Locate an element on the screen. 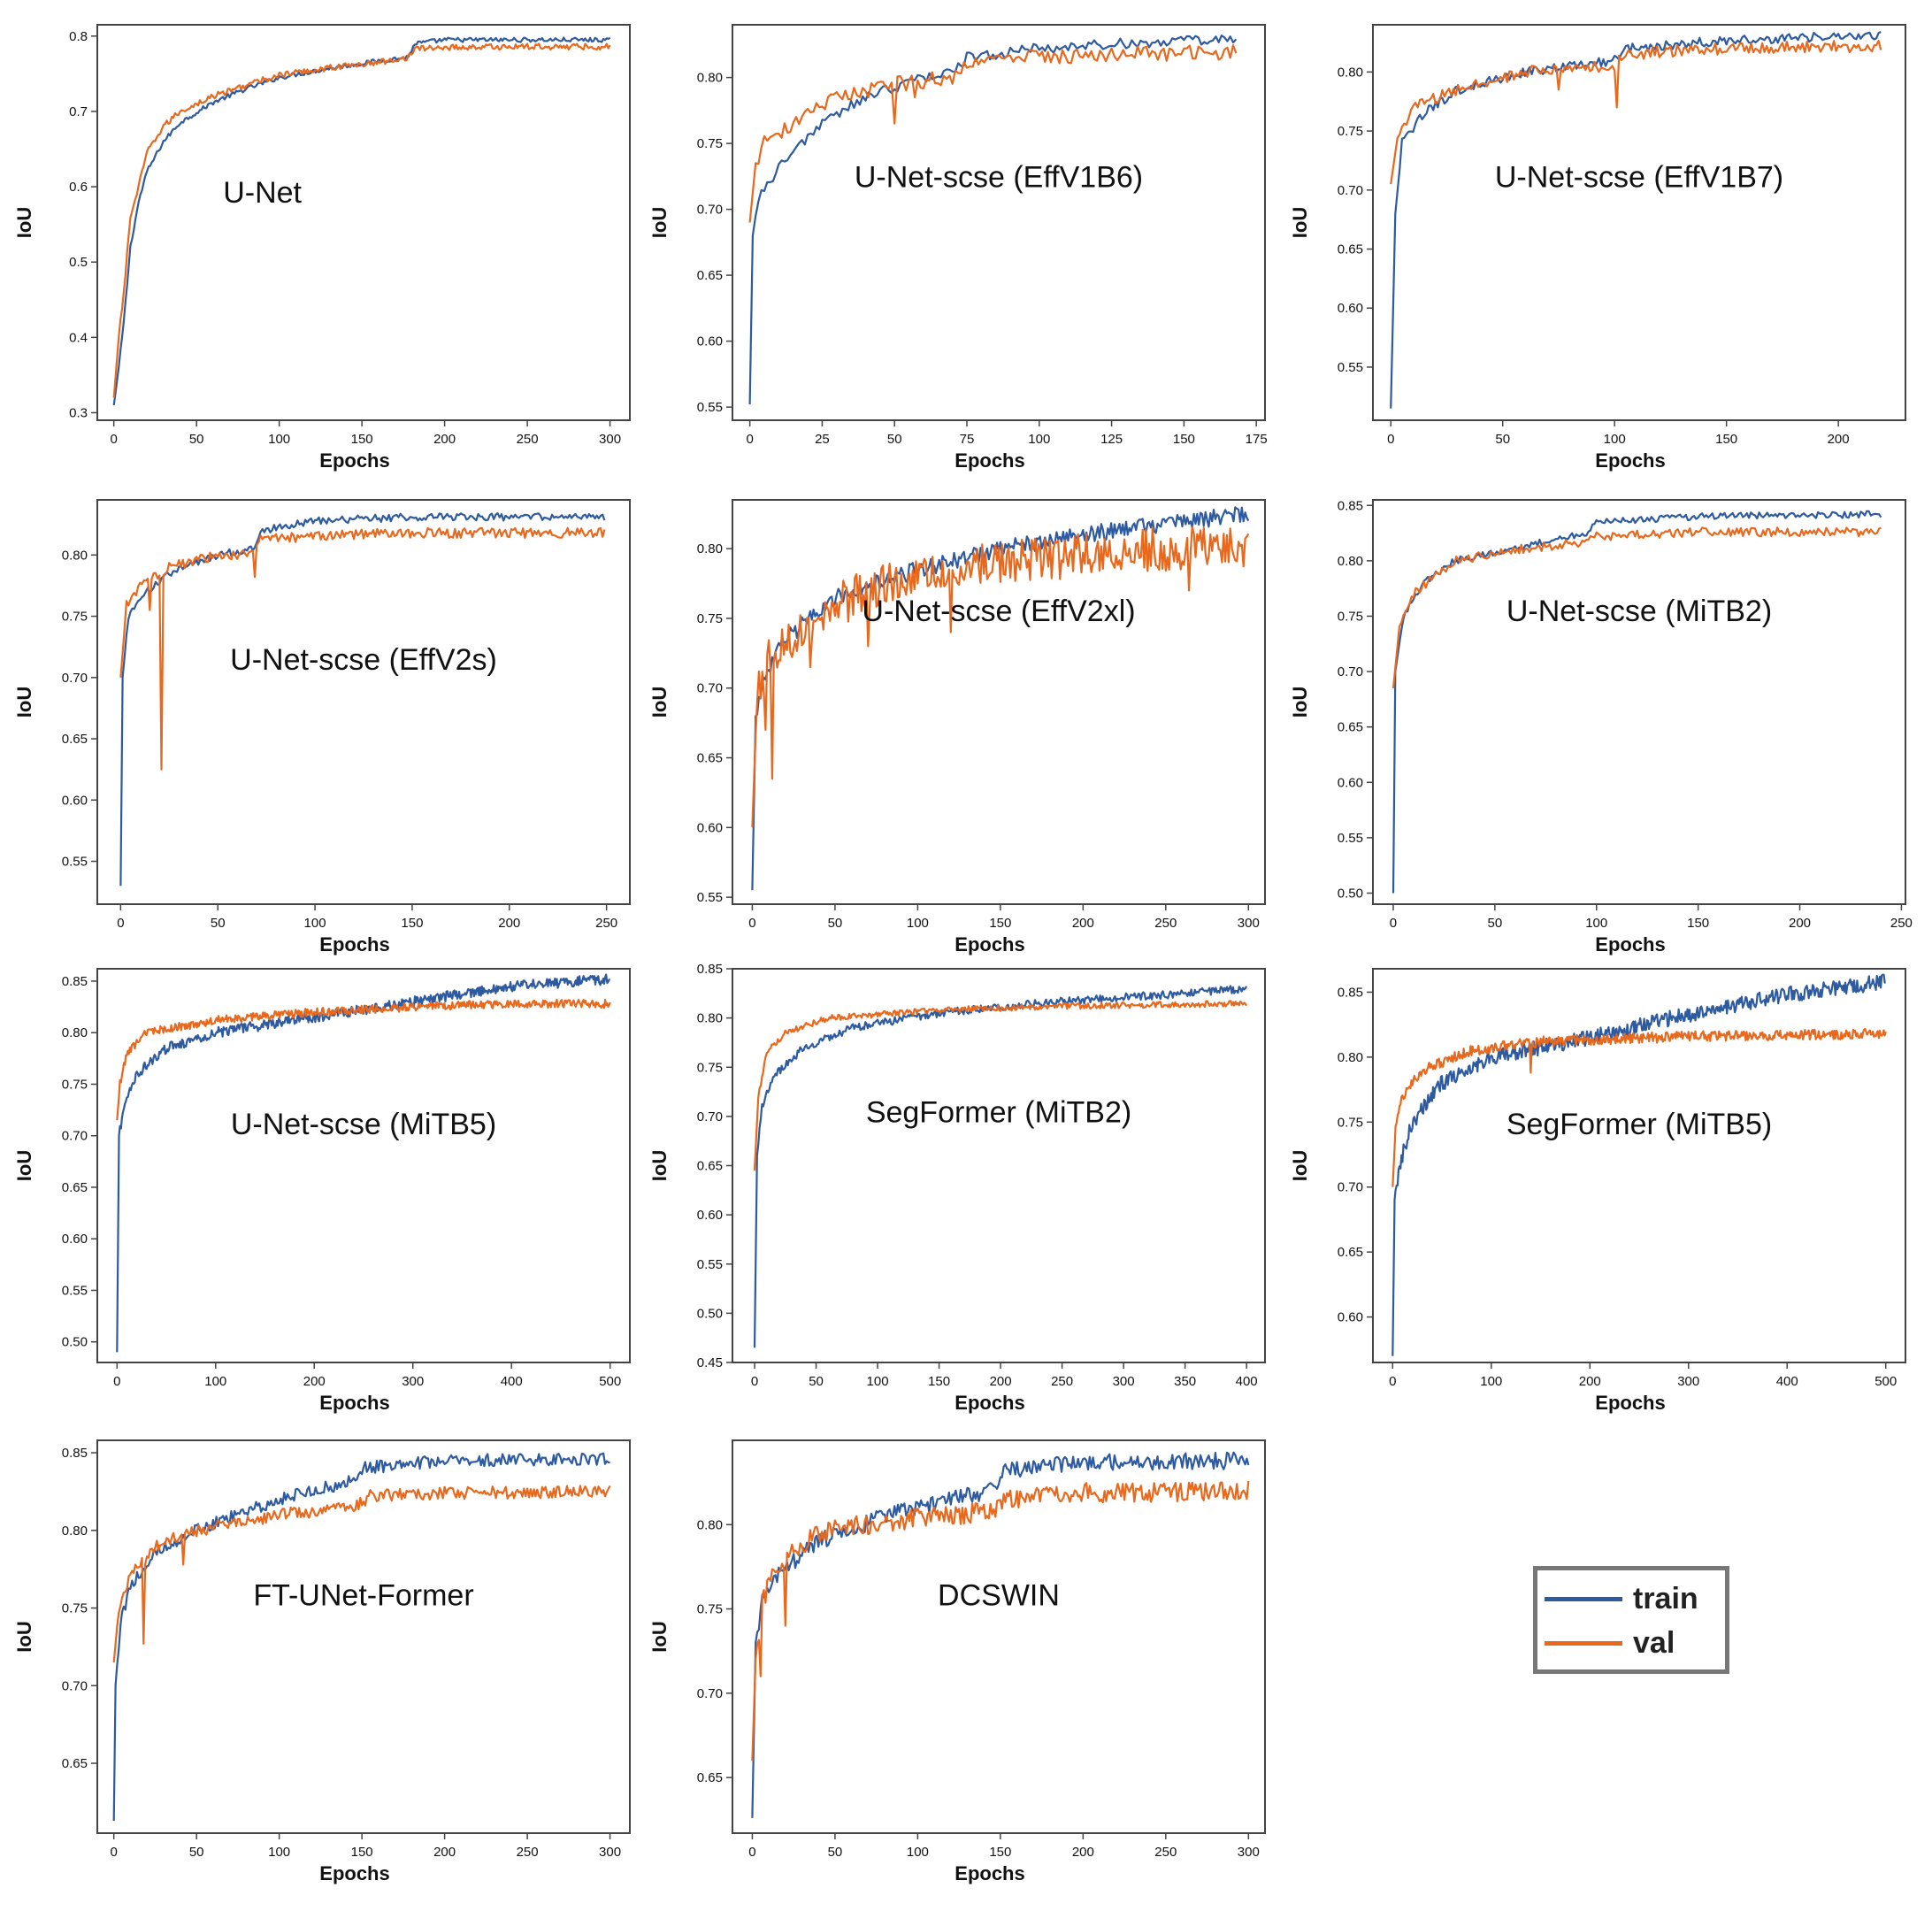  legend: train val is located at coordinates (1631, 1620).